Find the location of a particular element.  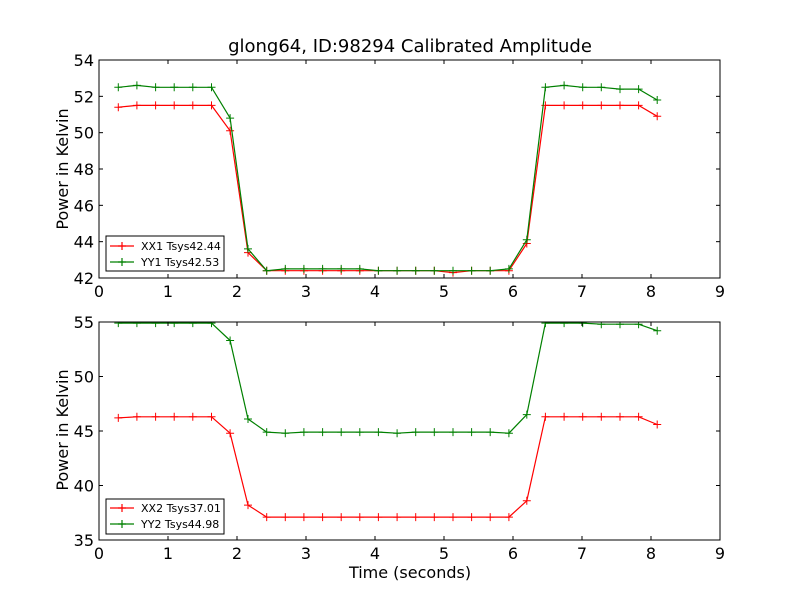

top-y-tick-label: 44 is located at coordinates (84, 242).